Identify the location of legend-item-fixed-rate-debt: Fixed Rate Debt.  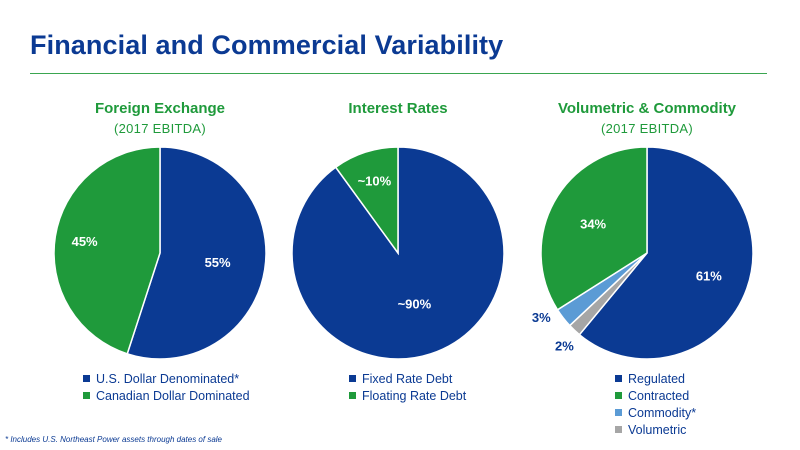
(407, 378).